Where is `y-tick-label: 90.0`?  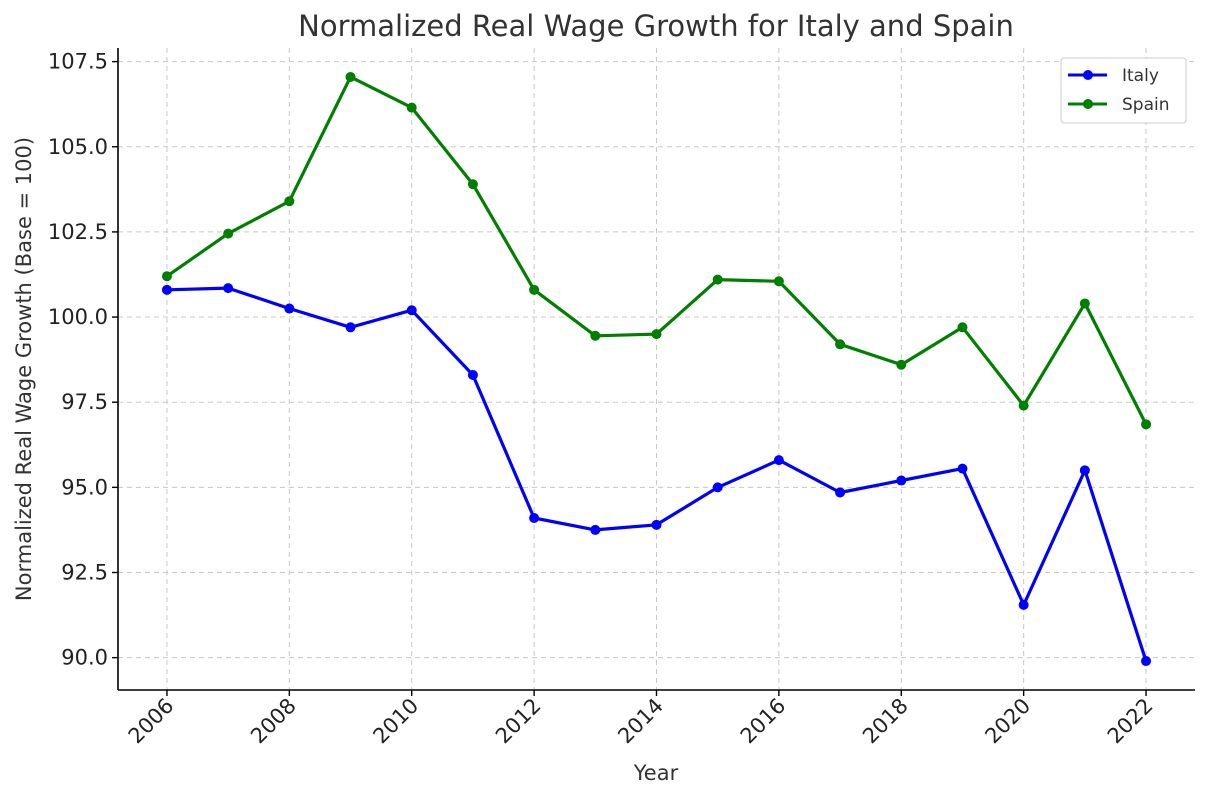
y-tick-label: 90.0 is located at coordinates (84, 658).